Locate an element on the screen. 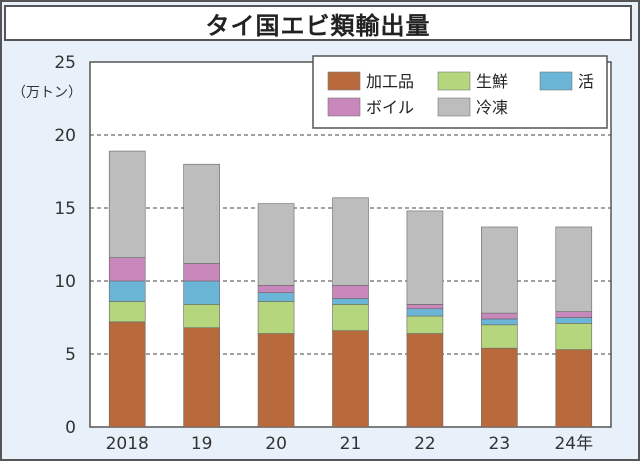 The image size is (640, 461). chart-title: タイ国エビ類輸出量 is located at coordinates (318, 25).